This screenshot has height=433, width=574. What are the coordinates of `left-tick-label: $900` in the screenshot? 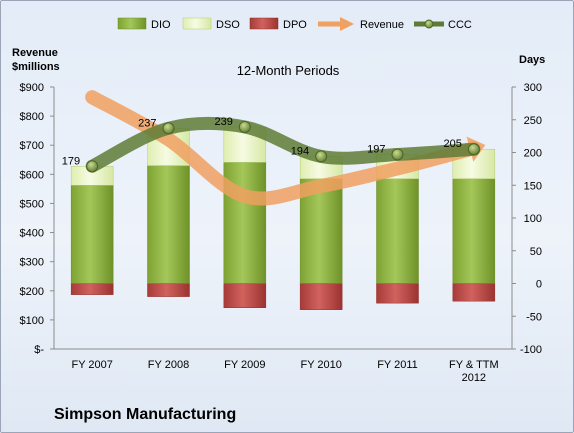 It's located at (32, 88).